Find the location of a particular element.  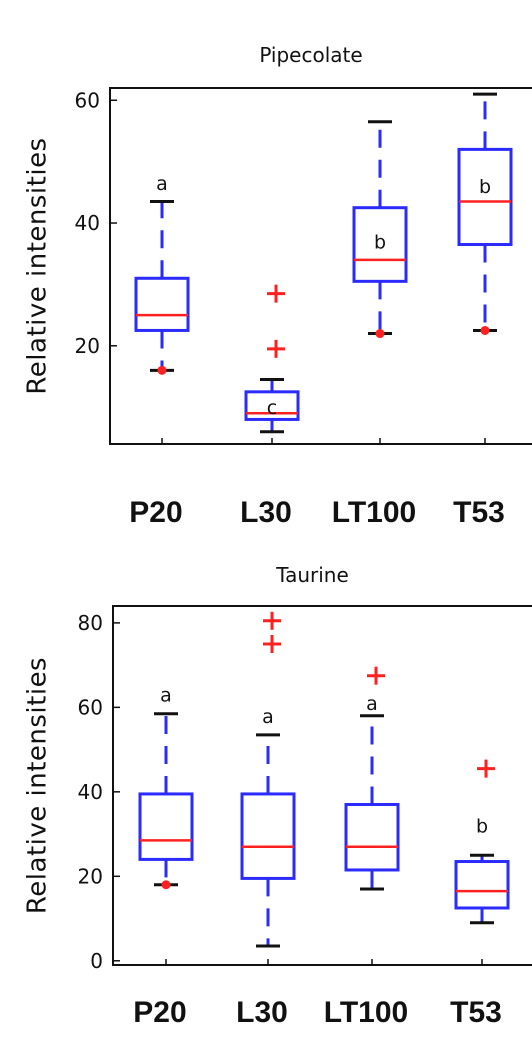

box-L30: a L30 is located at coordinates (266, 820).